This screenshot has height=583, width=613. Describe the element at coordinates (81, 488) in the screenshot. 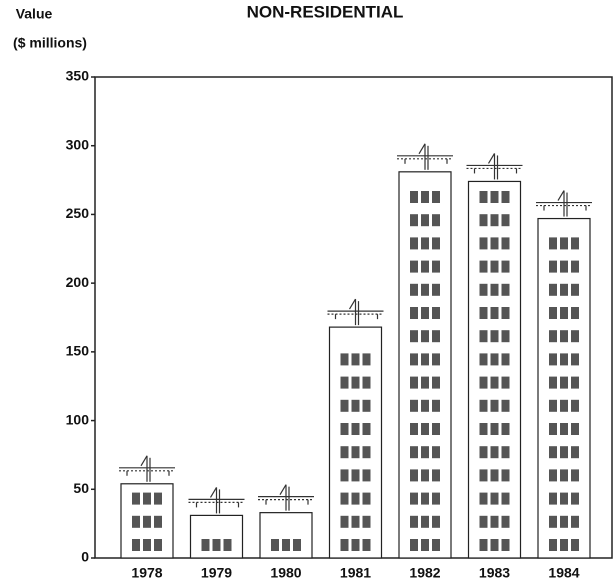

I see `y-tick-label: 50` at that location.